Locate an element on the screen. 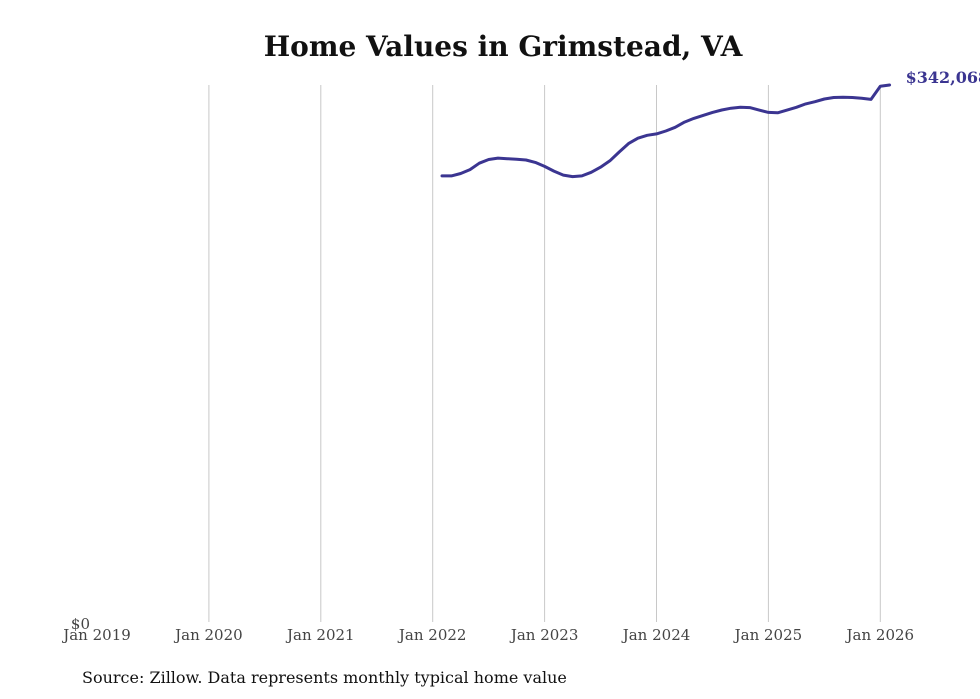  series-layer is located at coordinates (666, 131).